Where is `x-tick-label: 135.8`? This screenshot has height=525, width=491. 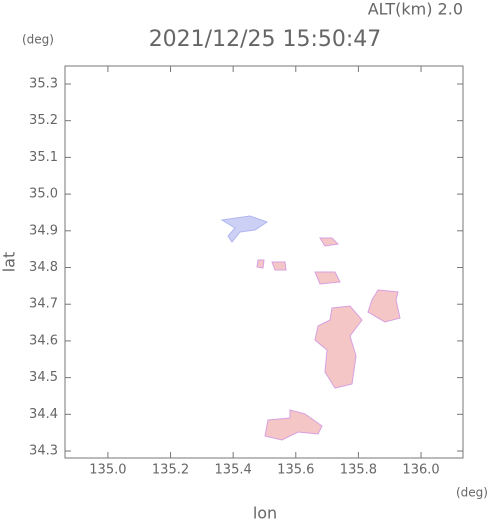 x-tick-label: 135.8 is located at coordinates (358, 470).